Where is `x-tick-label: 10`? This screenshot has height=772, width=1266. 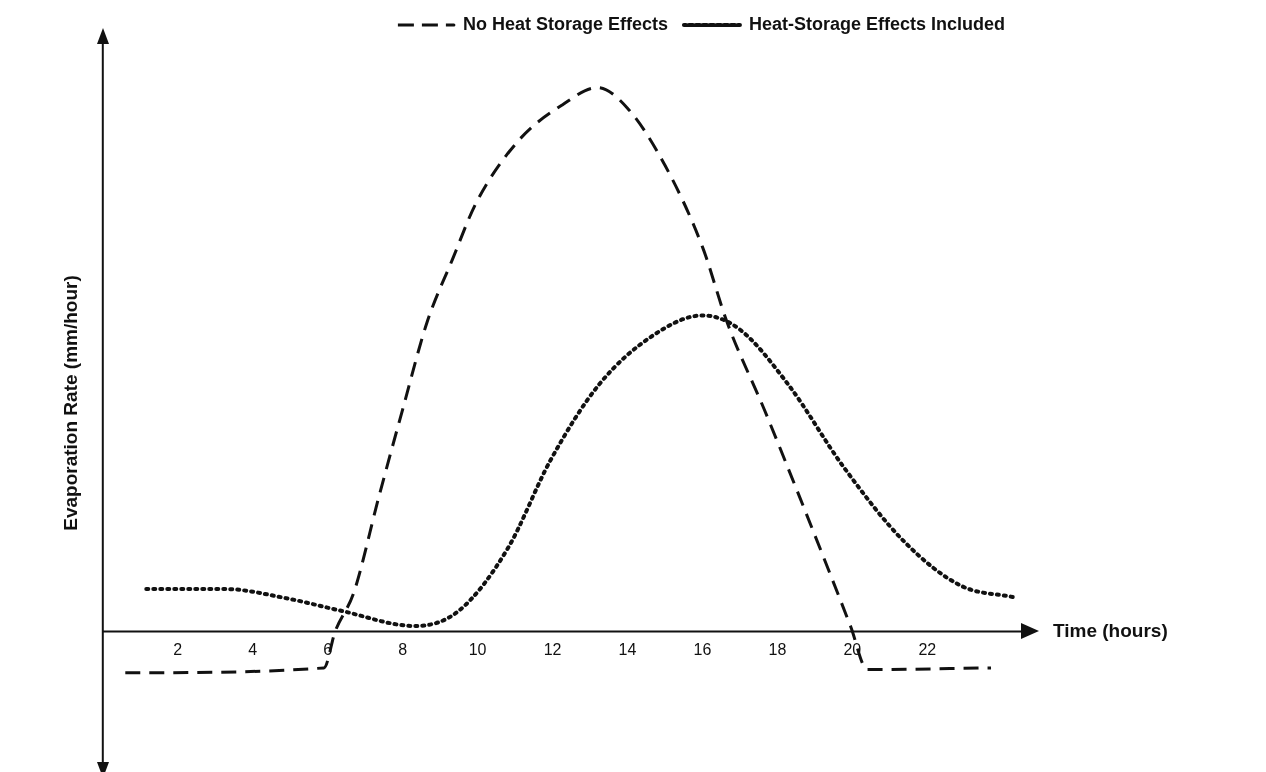
x-tick-label: 10 is located at coordinates (477, 650).